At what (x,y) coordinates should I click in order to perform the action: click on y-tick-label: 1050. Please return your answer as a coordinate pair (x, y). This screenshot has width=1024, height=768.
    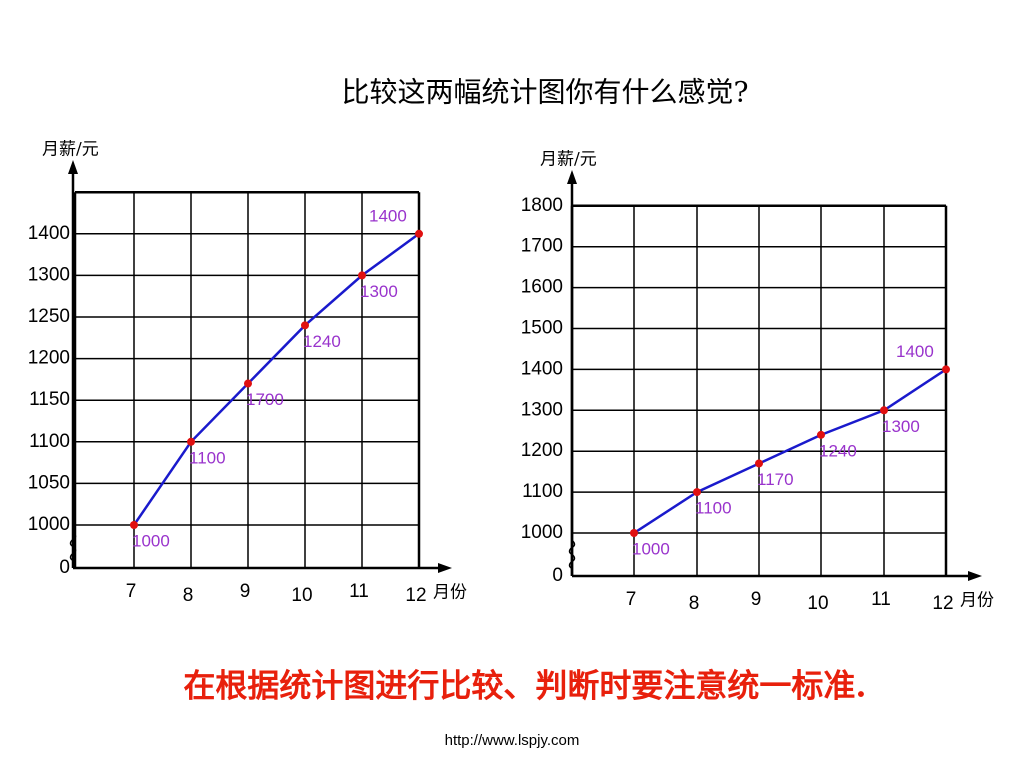
    Looking at the image, I should click on (49, 482).